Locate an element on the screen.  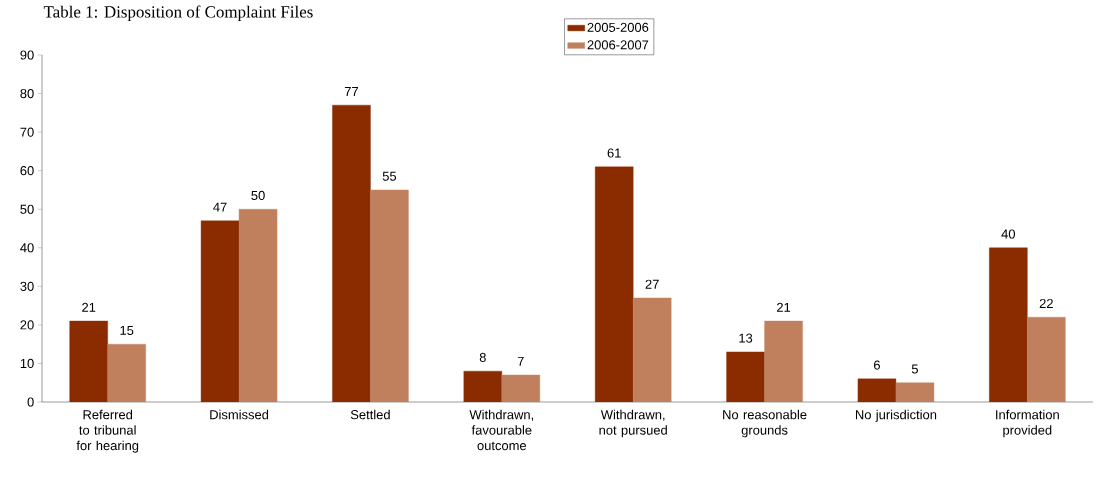
legend-label: 2005-2006 is located at coordinates (618, 27).